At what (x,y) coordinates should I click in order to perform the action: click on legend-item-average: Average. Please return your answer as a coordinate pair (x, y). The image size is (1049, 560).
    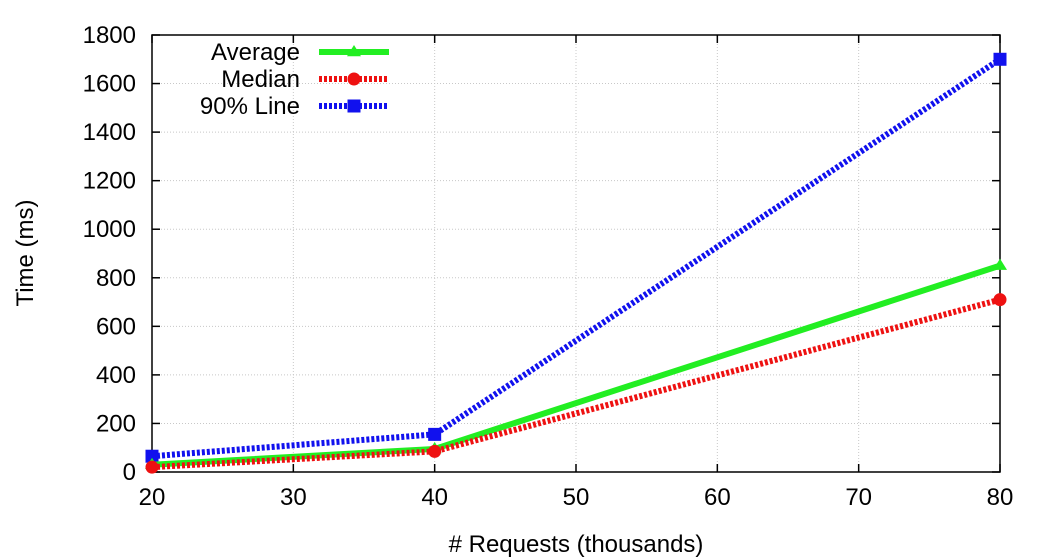
    Looking at the image, I should click on (300, 52).